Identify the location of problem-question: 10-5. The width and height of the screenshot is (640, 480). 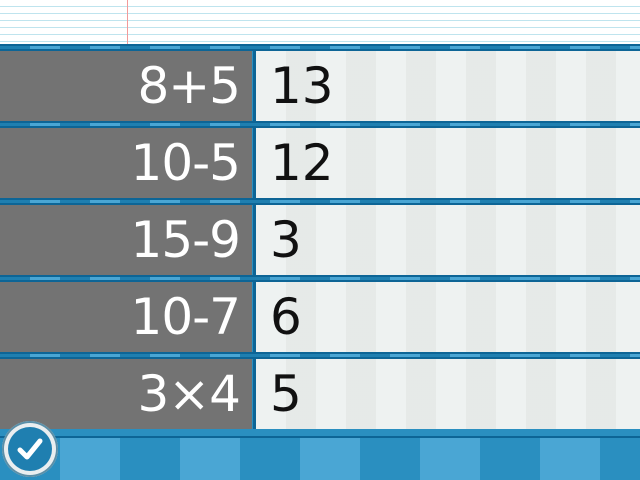
(126, 163).